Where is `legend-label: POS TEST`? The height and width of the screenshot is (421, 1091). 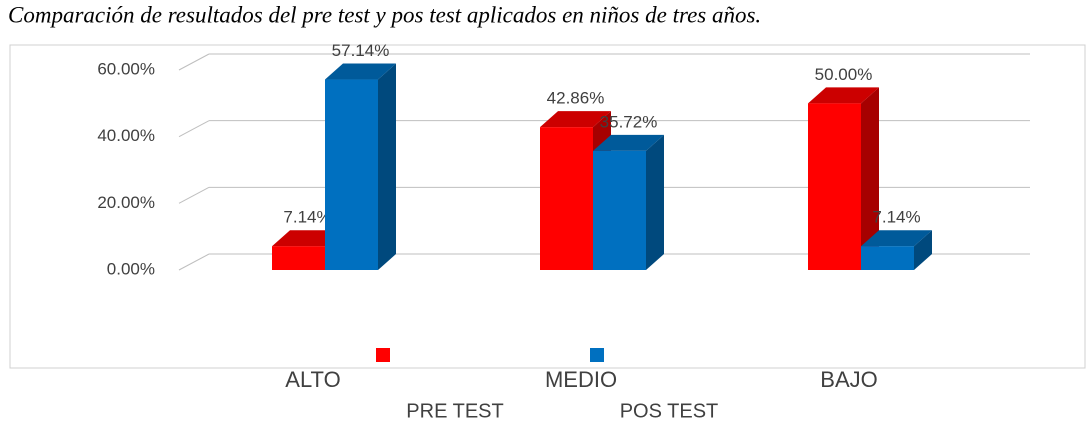 legend-label: POS TEST is located at coordinates (669, 410).